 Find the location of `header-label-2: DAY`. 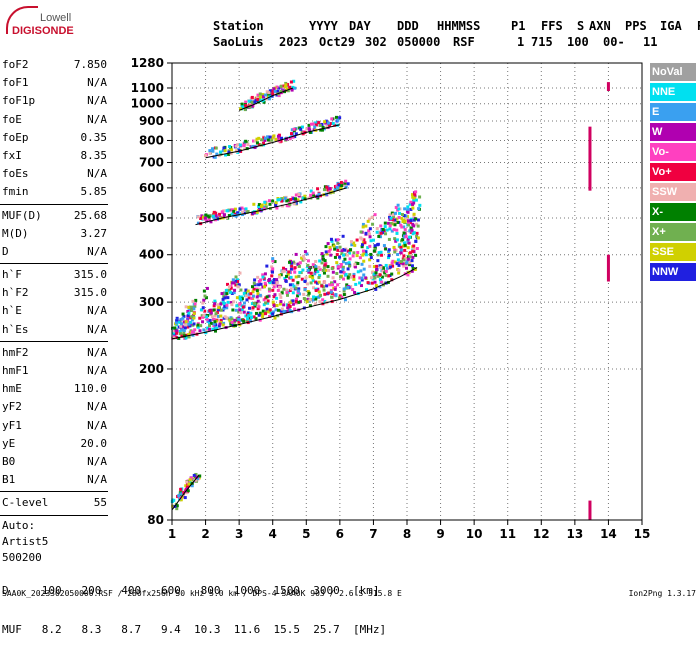

header-label-2: DAY is located at coordinates (360, 26).